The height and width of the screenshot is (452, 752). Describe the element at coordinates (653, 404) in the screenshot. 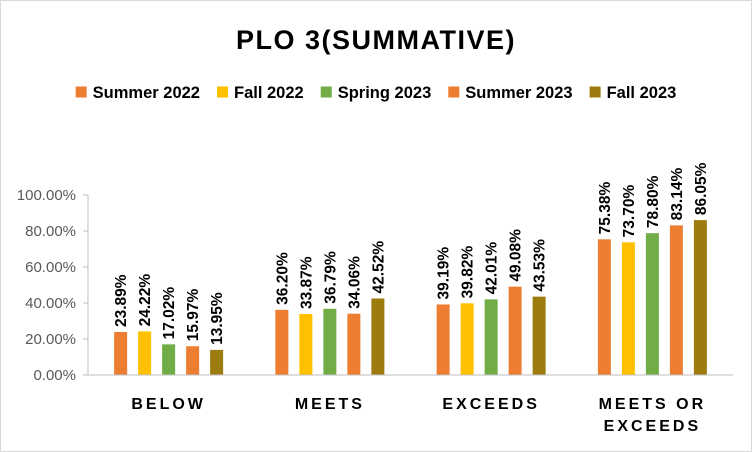

I see `x-category-label: MEETS OR` at that location.